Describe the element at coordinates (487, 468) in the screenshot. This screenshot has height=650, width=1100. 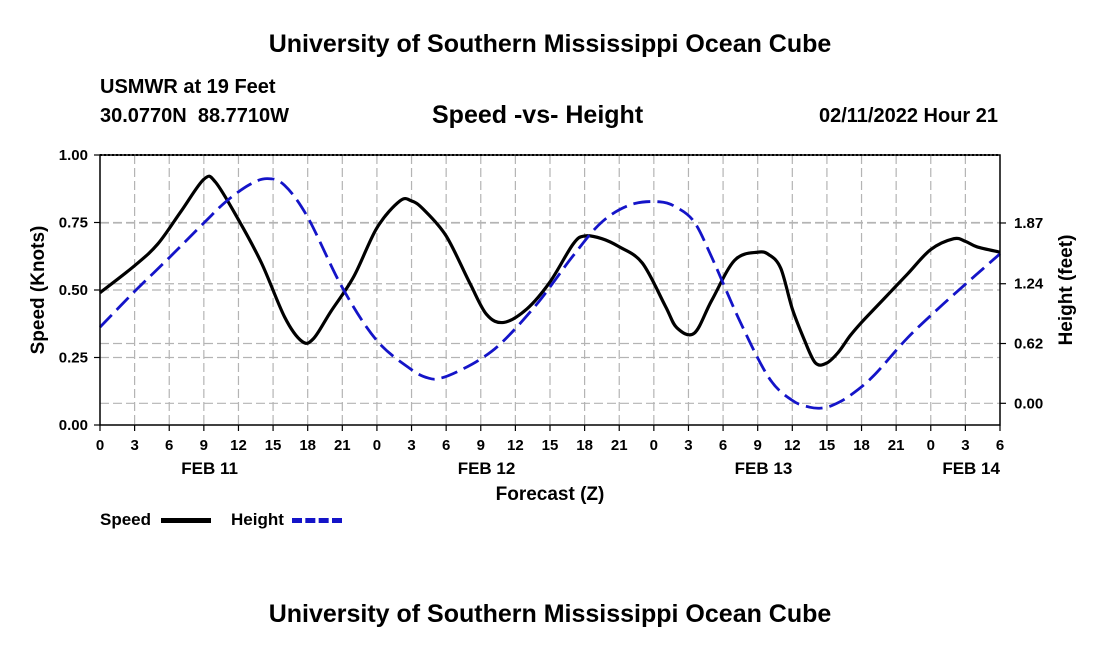
I see `x-date-label: FEB 12` at that location.